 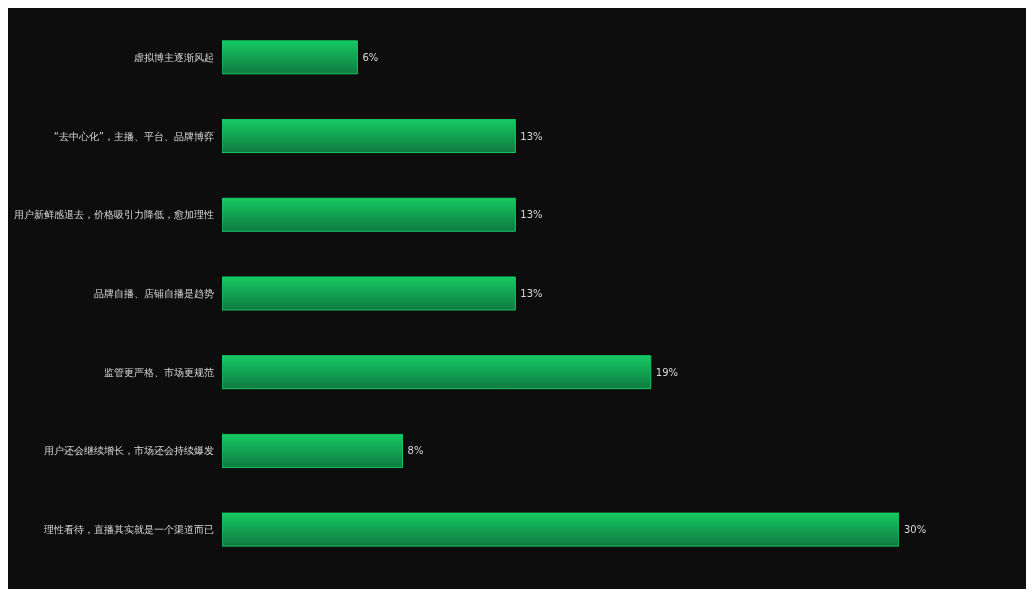 What do you see at coordinates (154, 294) in the screenshot?
I see `y-tick-label: 品牌自播、店铺自播是趋势` at bounding box center [154, 294].